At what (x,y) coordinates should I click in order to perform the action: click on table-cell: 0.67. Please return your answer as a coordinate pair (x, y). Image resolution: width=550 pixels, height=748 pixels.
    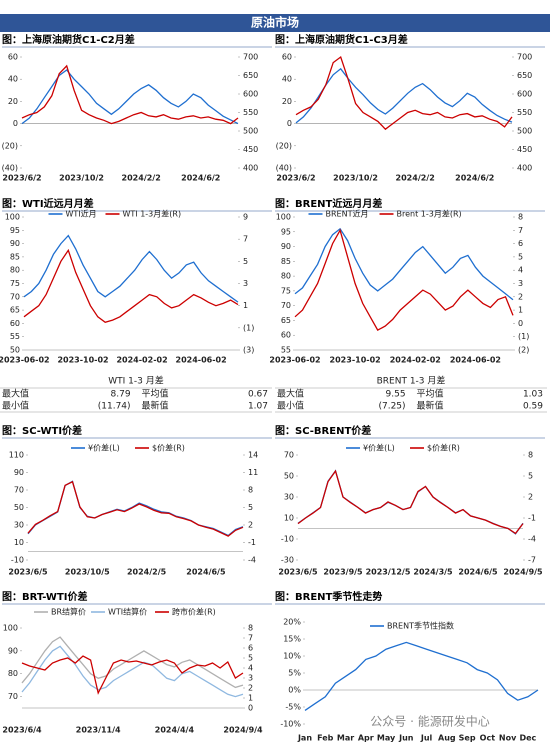
    Looking at the image, I should click on (258, 395).